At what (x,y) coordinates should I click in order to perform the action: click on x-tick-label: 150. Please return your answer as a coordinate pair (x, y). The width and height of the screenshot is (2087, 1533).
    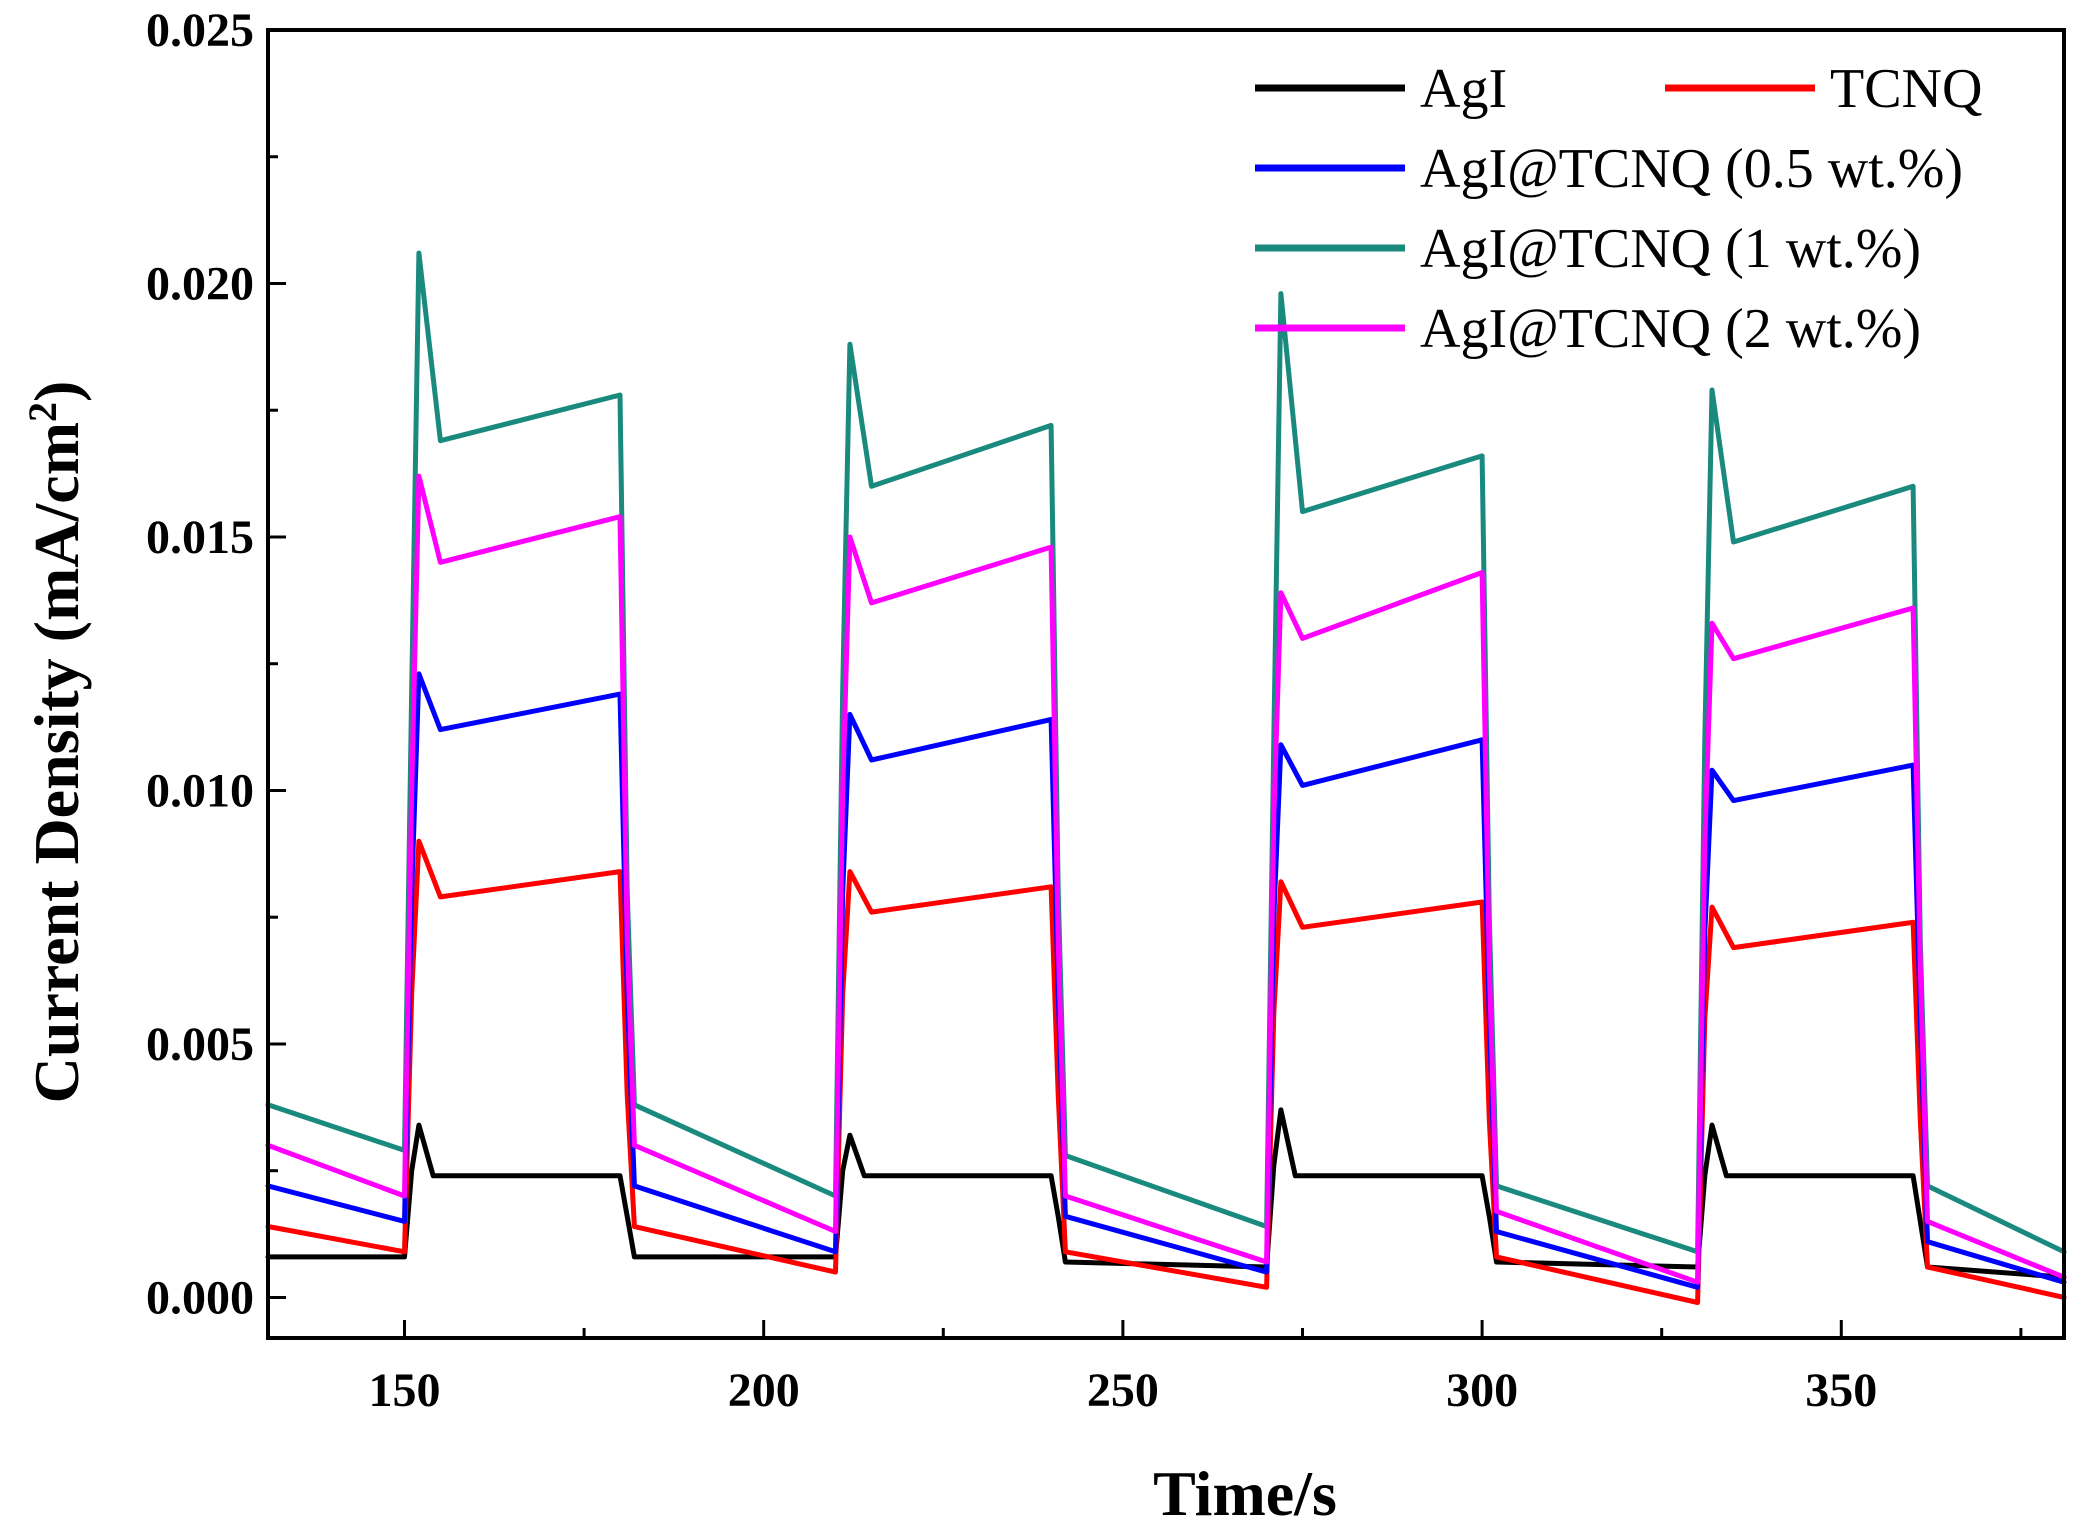
    Looking at the image, I should click on (404, 1390).